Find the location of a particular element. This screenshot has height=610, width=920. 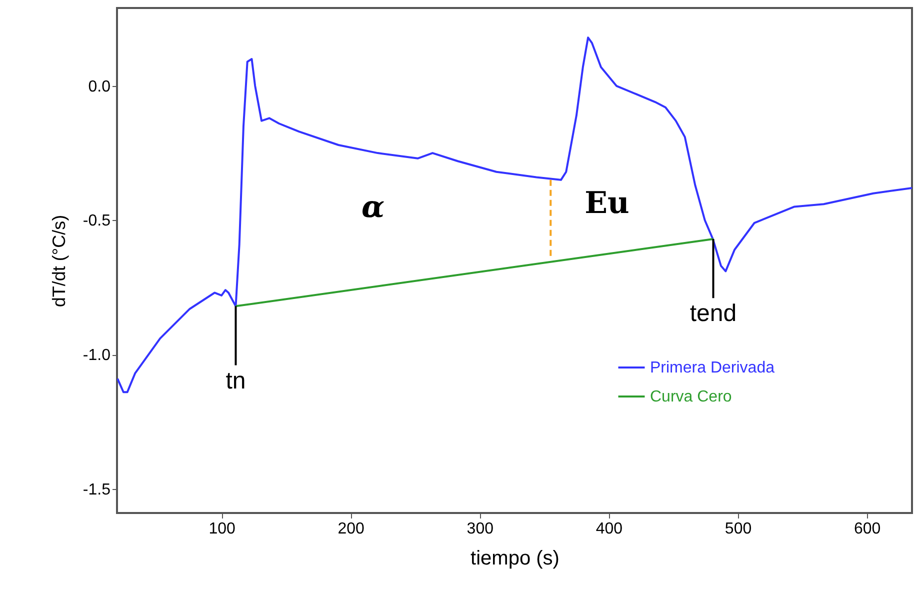

x-tick-label: 500 is located at coordinates (738, 529).